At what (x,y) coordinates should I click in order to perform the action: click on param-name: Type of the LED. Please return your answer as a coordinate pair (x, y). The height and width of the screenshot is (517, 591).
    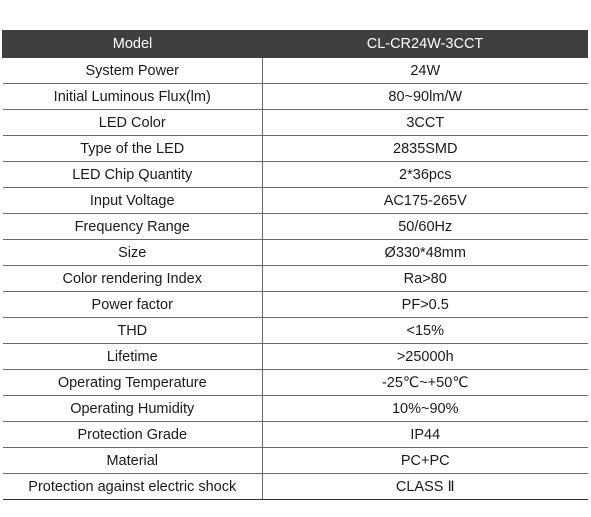
    Looking at the image, I should click on (132, 148).